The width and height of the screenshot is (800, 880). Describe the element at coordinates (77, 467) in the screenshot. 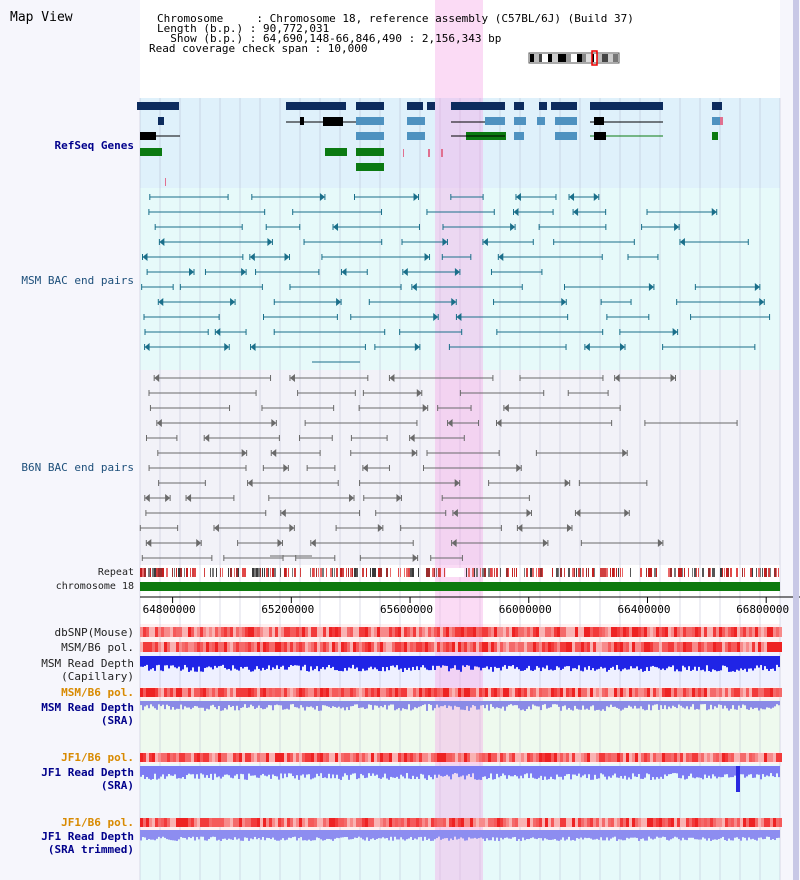

I see `track-label-b6n-bac: B6N BAC end pairs` at that location.